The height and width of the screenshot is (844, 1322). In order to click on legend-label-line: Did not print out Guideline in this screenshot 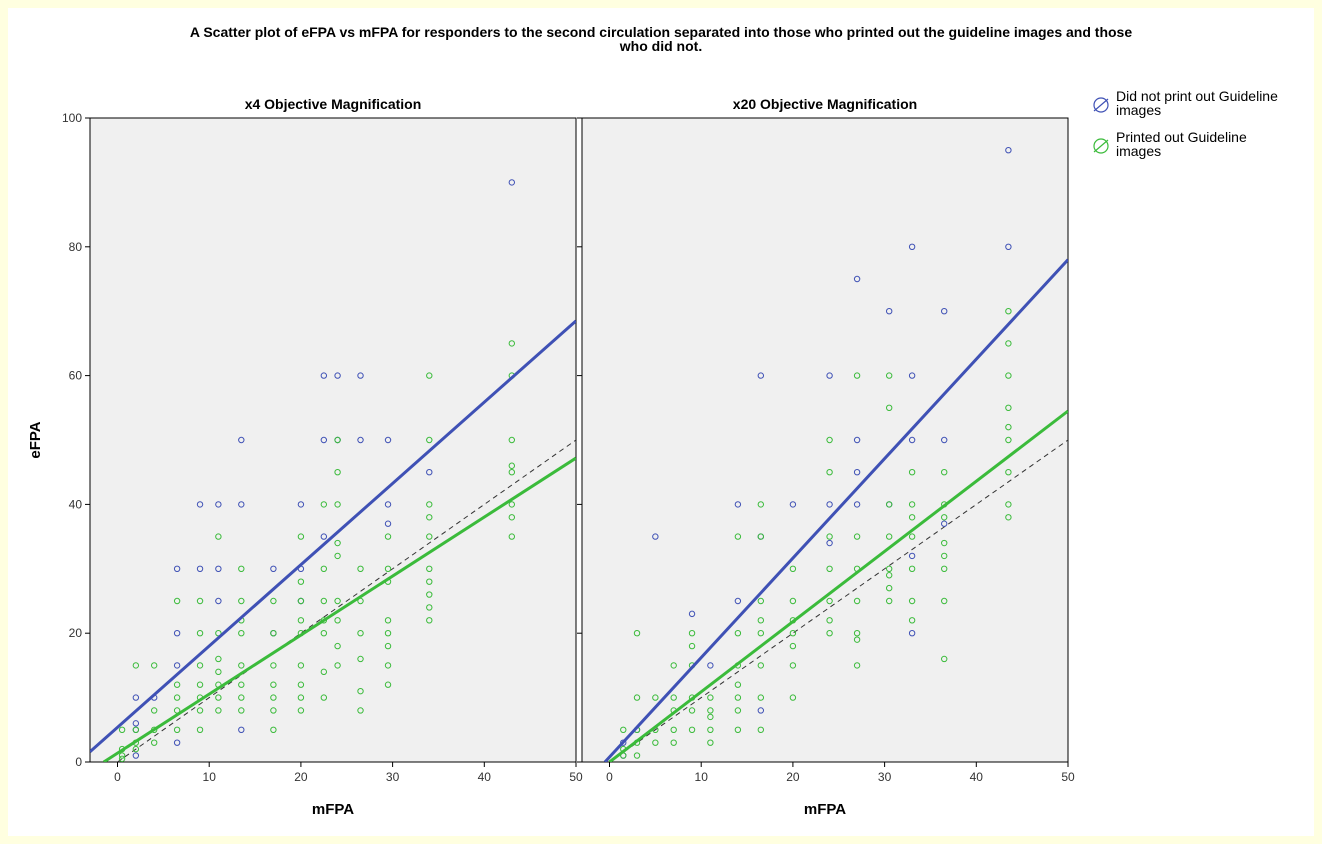, I will do `click(1197, 96)`.